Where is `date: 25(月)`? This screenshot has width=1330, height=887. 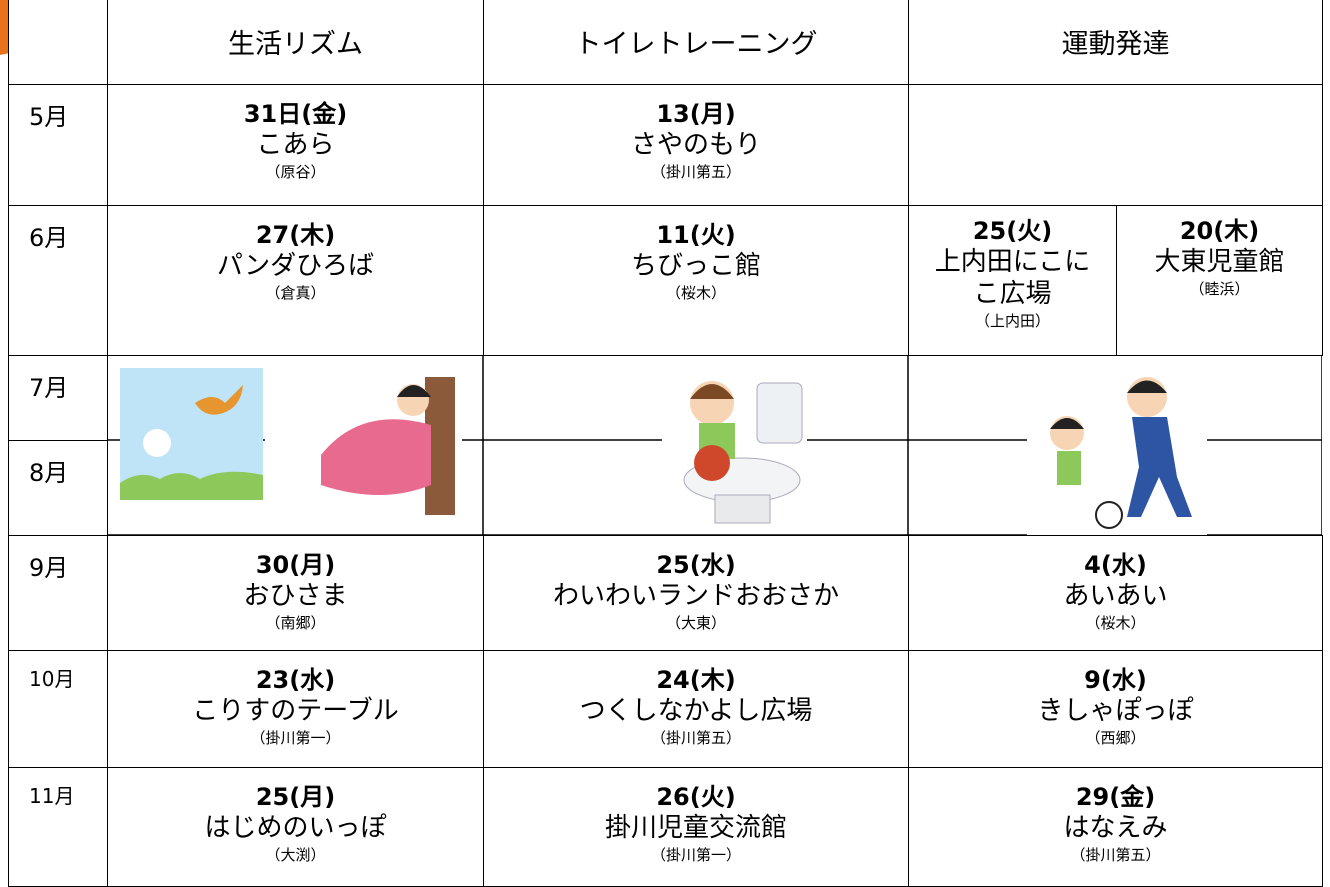
date: 25(月) is located at coordinates (295, 797).